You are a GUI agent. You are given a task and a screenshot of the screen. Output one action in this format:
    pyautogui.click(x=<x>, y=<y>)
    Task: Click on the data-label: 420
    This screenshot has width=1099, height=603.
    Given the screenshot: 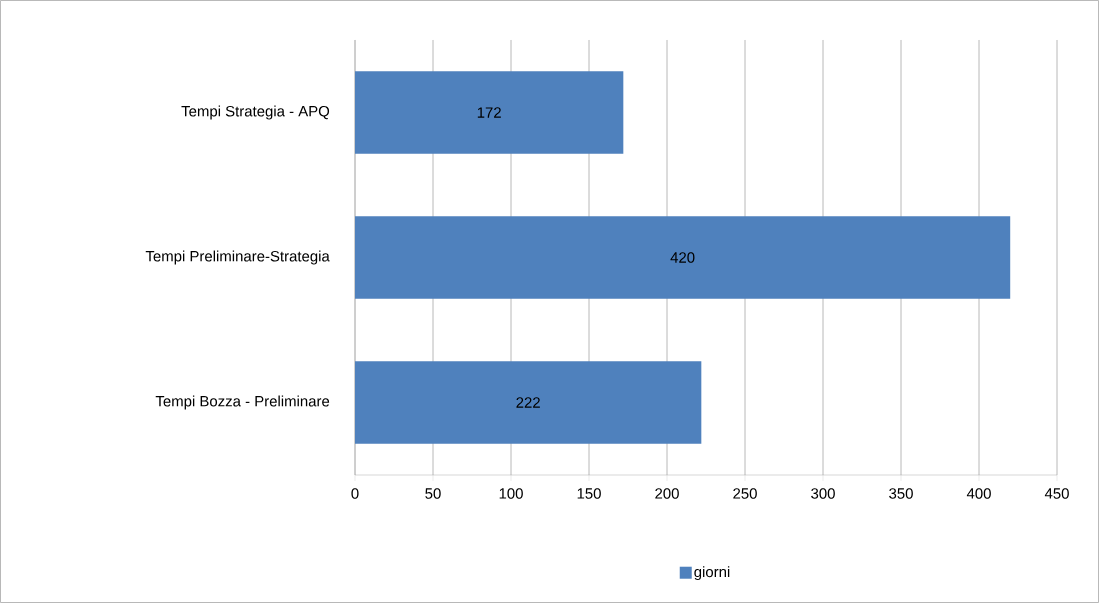 What is the action you would take?
    pyautogui.click(x=682, y=257)
    